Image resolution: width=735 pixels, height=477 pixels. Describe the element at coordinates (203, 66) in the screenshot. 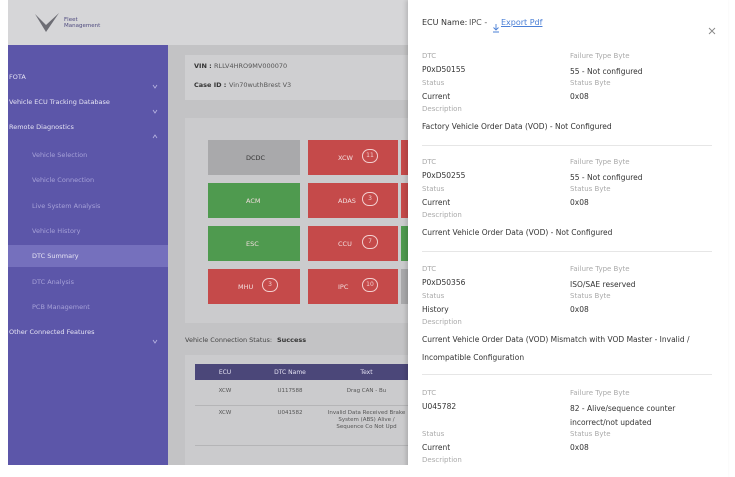

I see `vin-label: VIN :` at that location.